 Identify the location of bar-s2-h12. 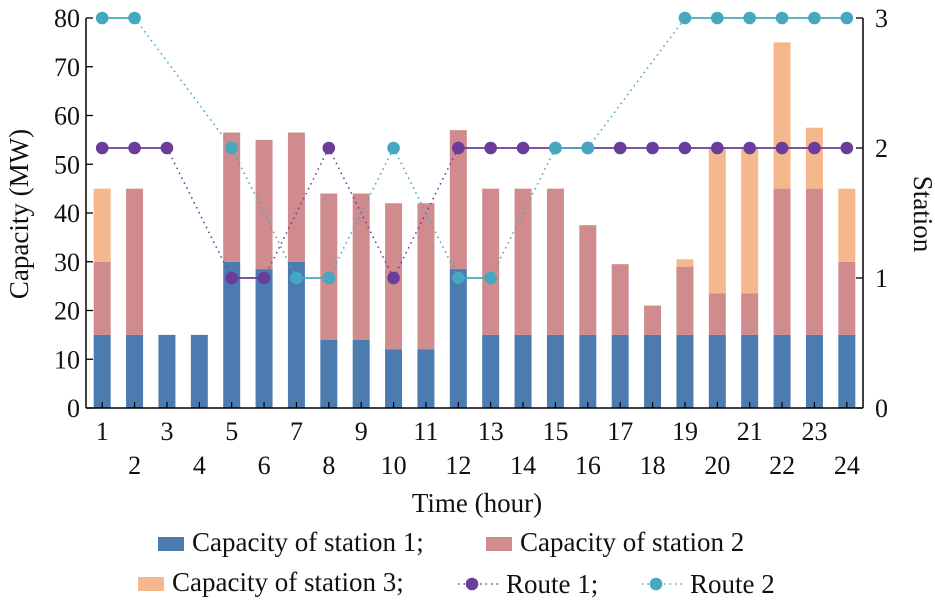
(458, 200).